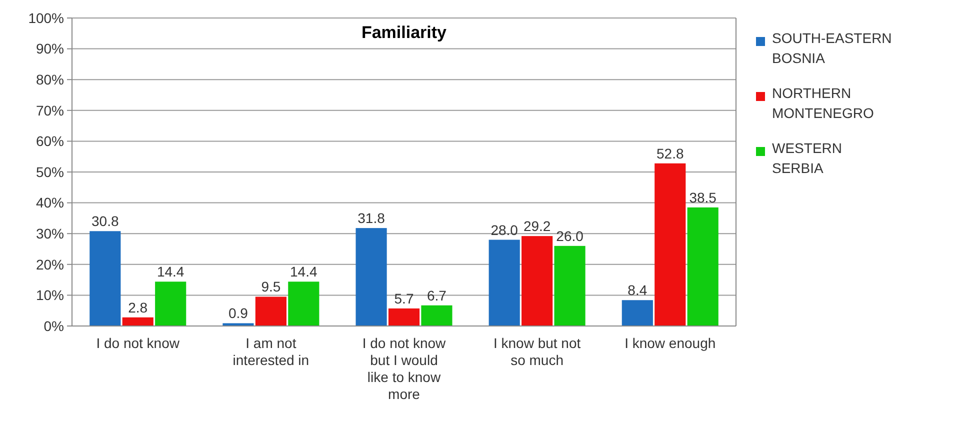 Image resolution: width=961 pixels, height=446 pixels. I want to click on y-tick-label: 30%, so click(50, 234).